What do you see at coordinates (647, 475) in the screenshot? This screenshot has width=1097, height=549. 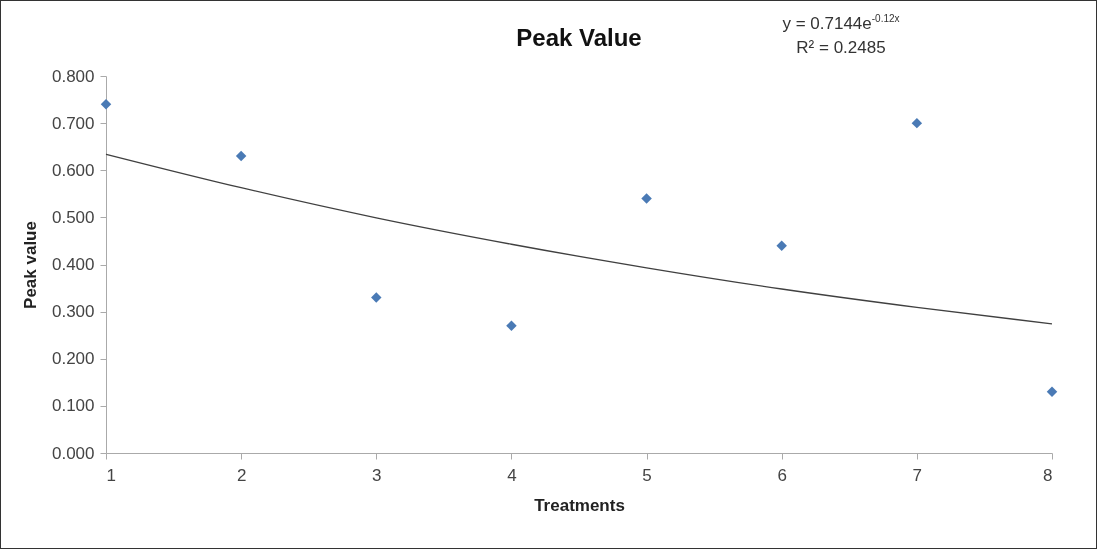 I see `x-tick-label: 5` at bounding box center [647, 475].